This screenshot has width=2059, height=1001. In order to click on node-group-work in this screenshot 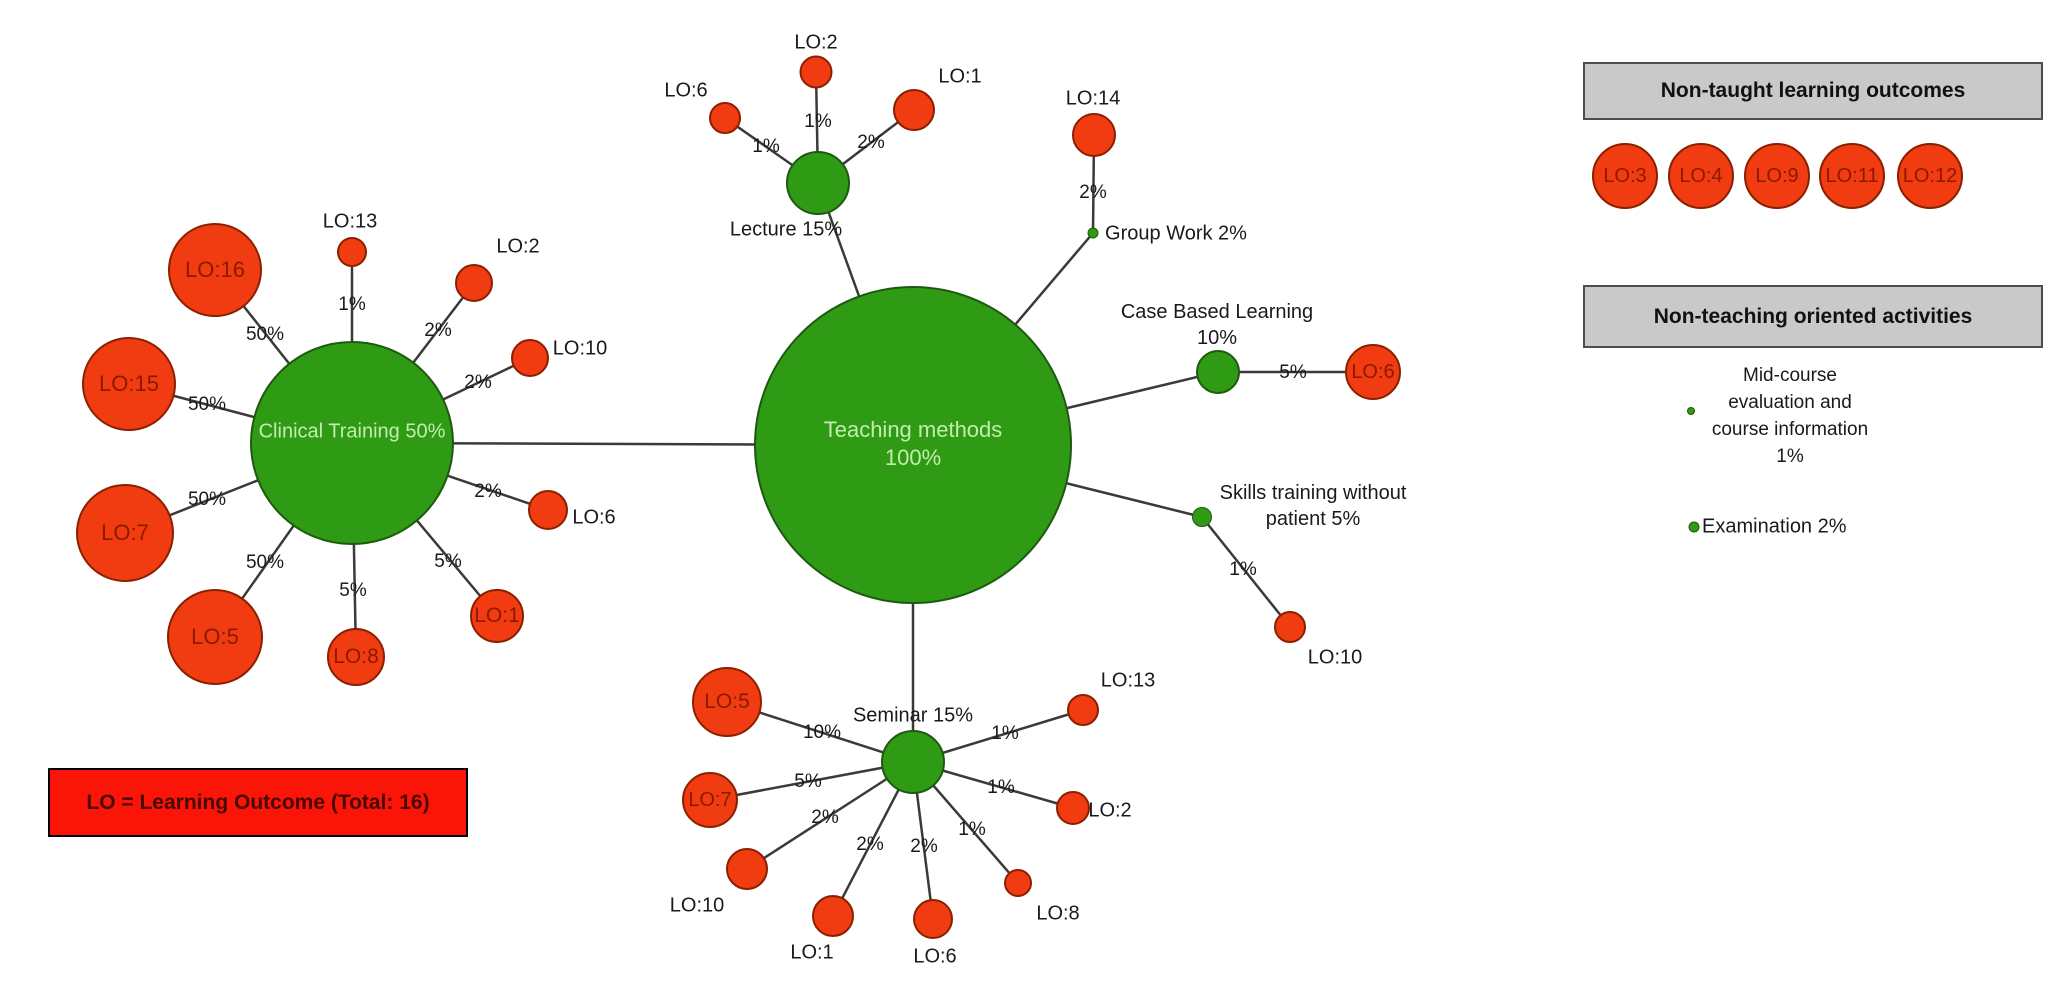, I will do `click(1093, 233)`.